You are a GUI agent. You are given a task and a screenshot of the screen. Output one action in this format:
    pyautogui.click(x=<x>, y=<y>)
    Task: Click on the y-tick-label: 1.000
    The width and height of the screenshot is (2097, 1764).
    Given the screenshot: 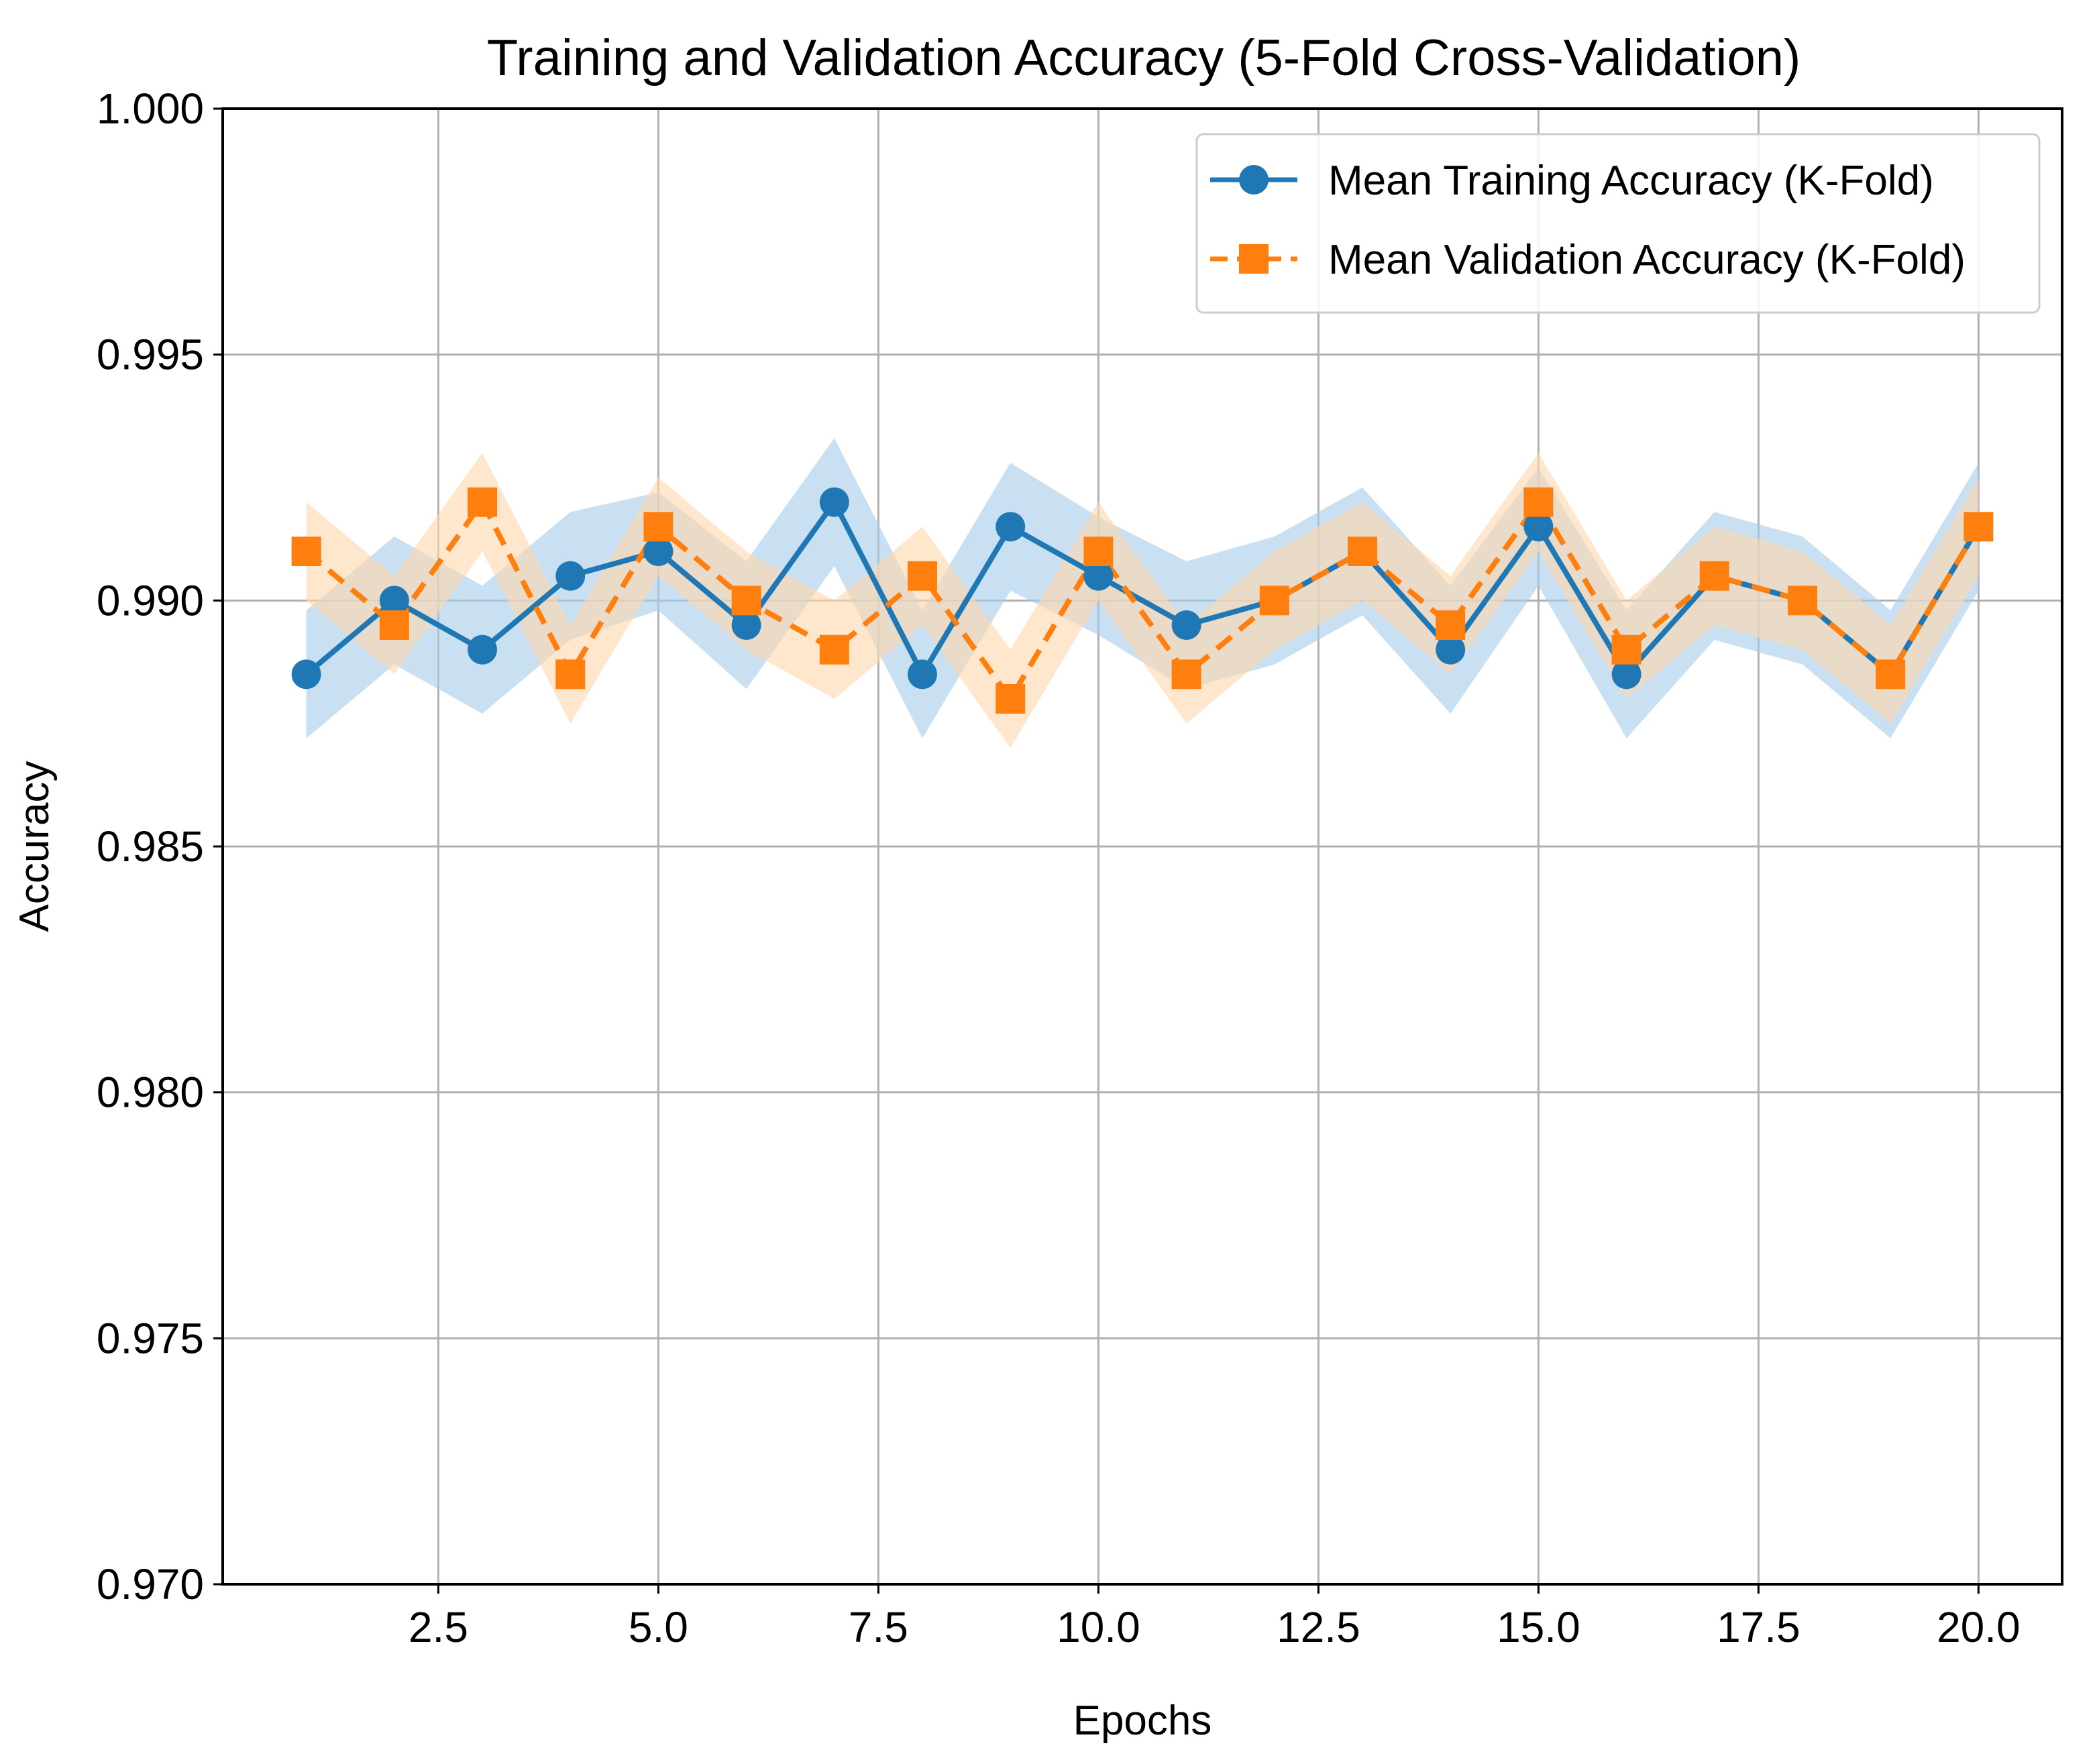 What is the action you would take?
    pyautogui.click(x=150, y=109)
    